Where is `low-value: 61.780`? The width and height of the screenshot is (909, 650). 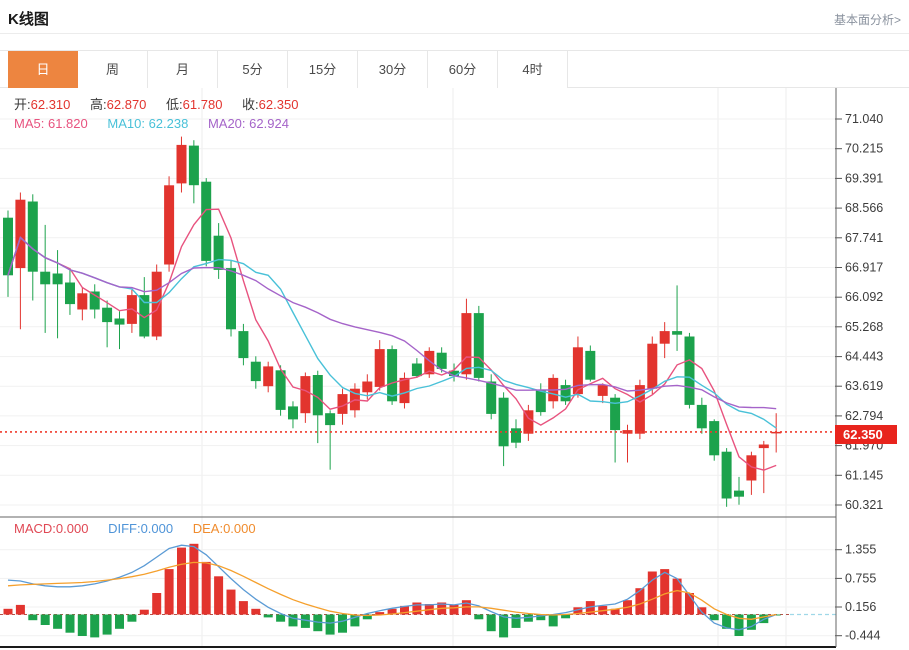 low-value: 61.780 is located at coordinates (202, 104).